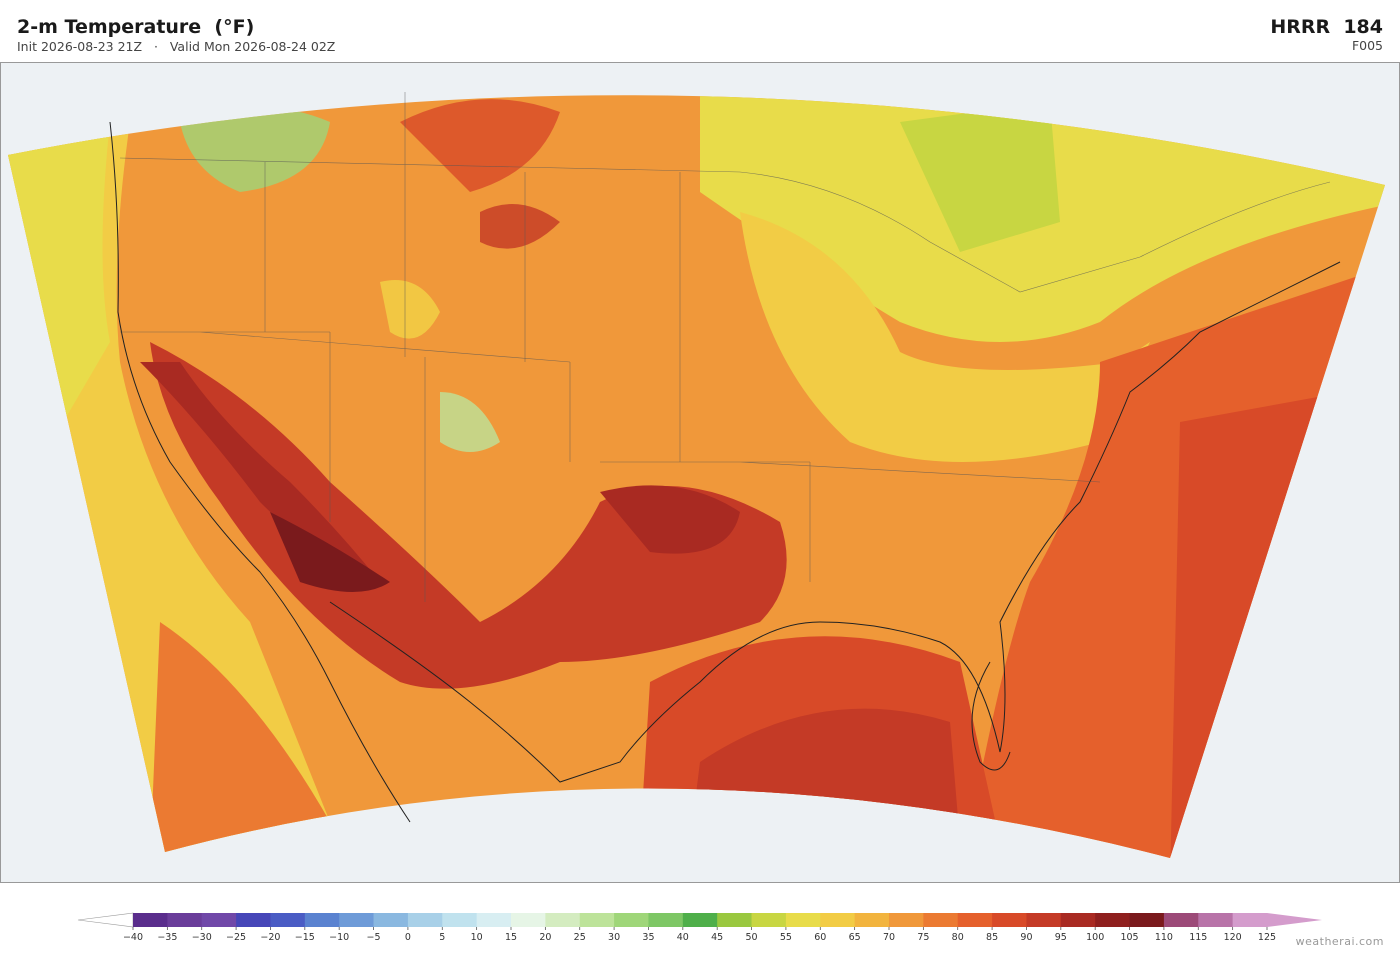 This screenshot has height=956, width=1400. Describe the element at coordinates (855, 937) in the screenshot. I see `colorbar-tick-label: 65` at that location.